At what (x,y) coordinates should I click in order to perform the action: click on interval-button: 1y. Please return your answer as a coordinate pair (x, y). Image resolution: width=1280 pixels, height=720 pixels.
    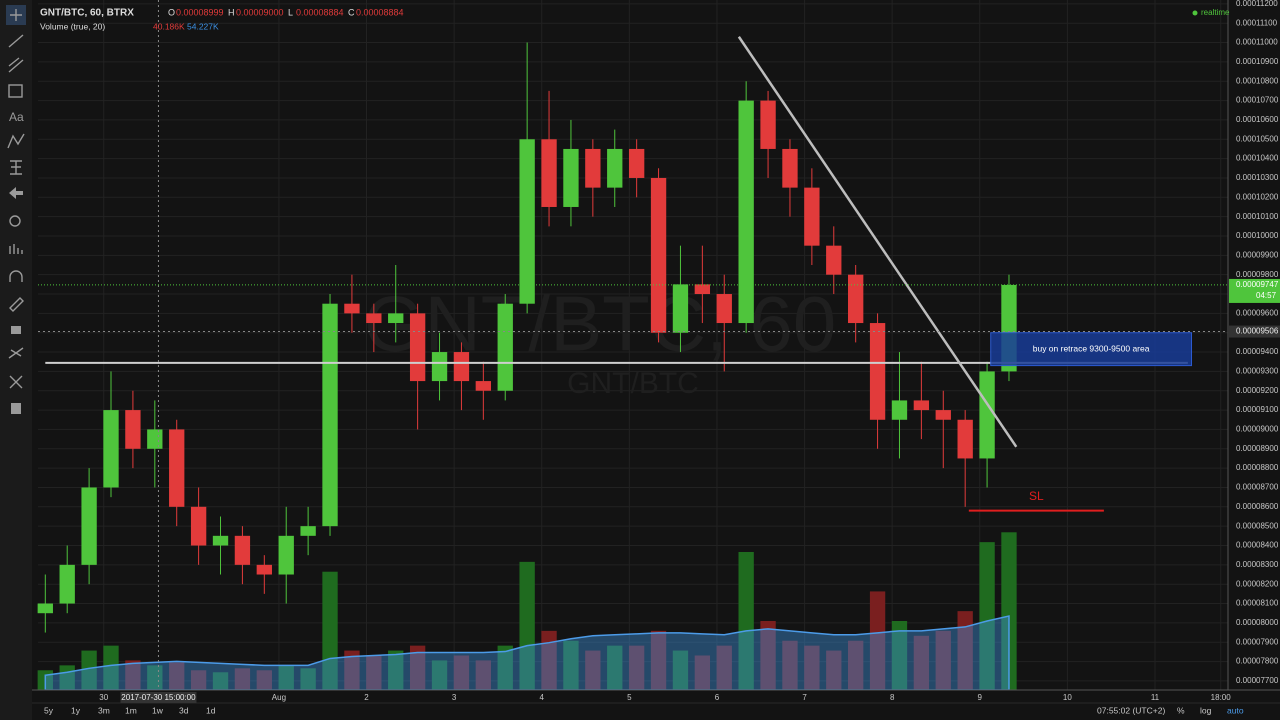
    Looking at the image, I should click on (76, 710).